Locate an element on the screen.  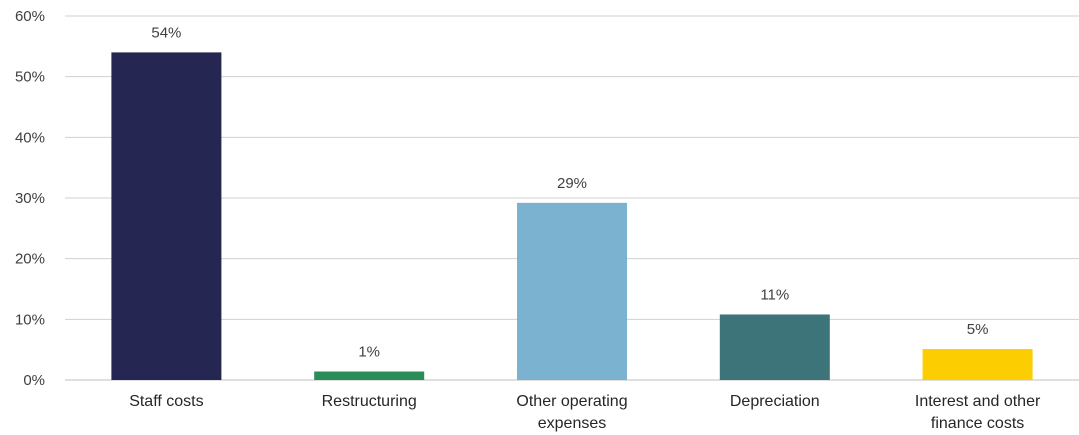
category-label: finance costs is located at coordinates (977, 423).